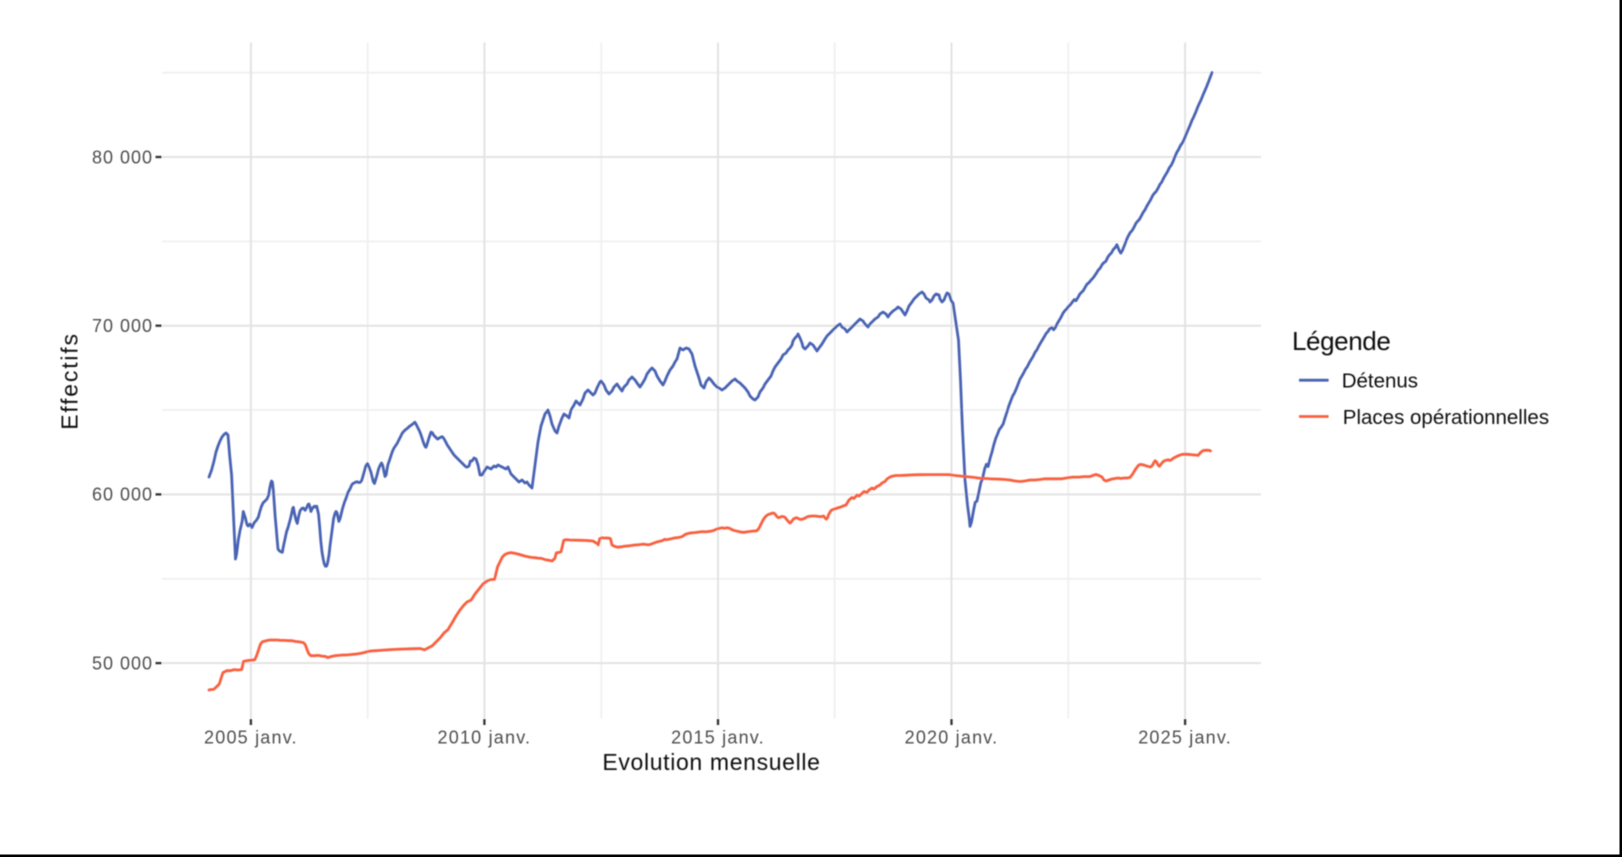  I want to click on svg-text: 2025 janv., so click(1185, 738).